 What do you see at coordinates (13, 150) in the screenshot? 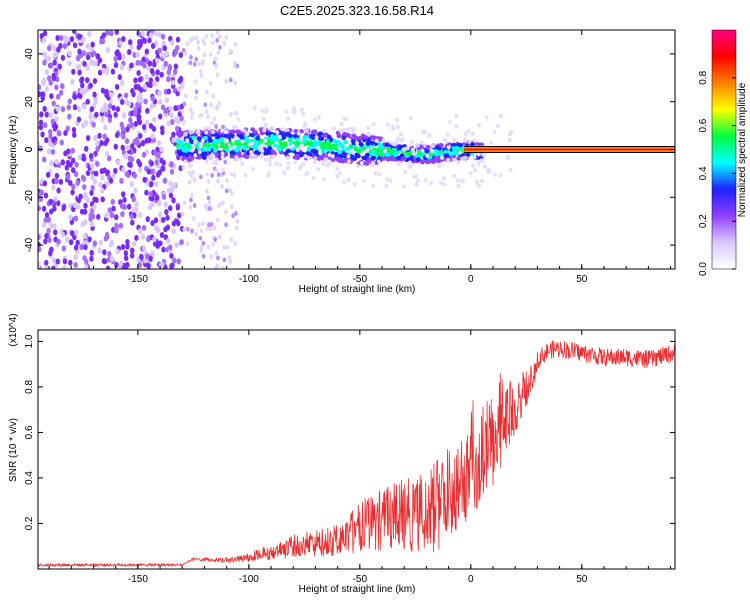
I see `spectrogram-y-label: Frequency (Hz)` at bounding box center [13, 150].